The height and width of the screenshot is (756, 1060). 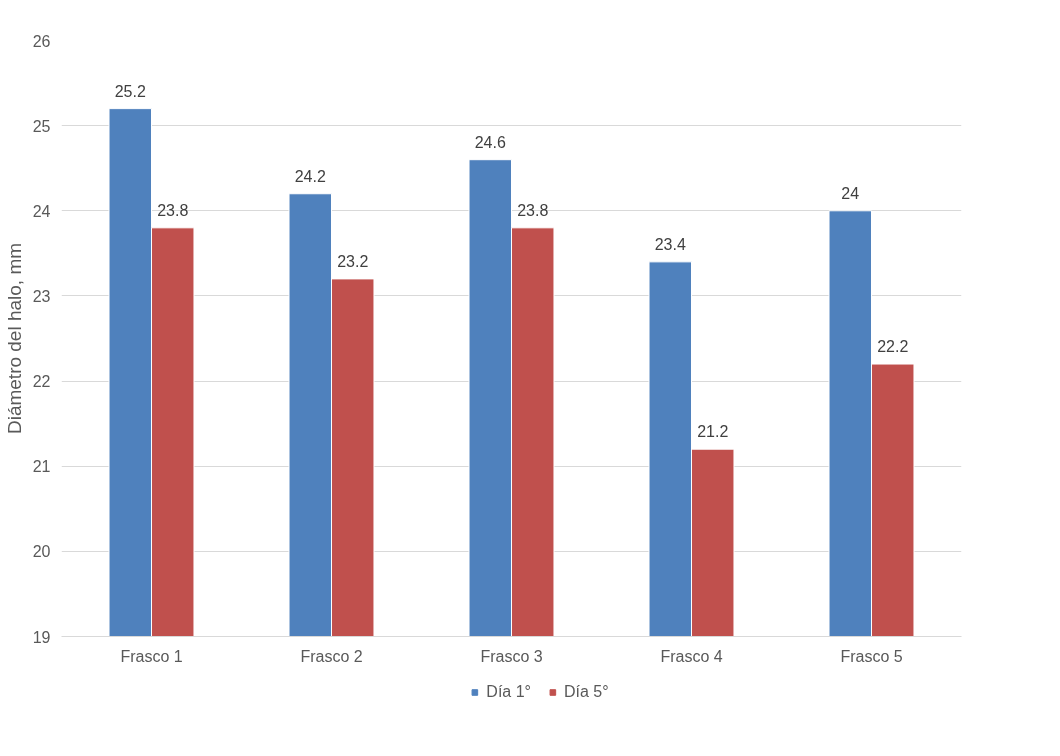 I want to click on x-tick-label: Frasco 5, so click(x=871, y=656).